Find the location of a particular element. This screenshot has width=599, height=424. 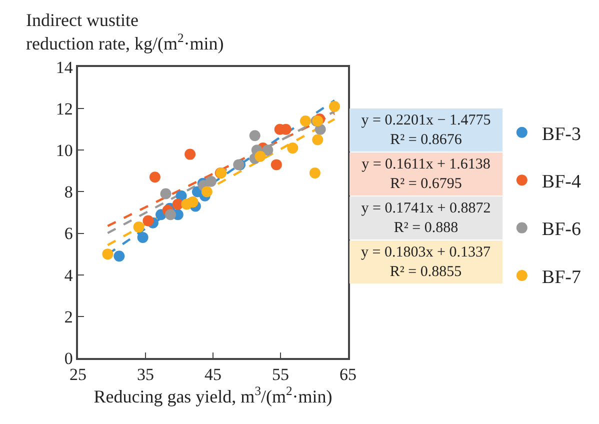

text: y = 0.1611x + 1.6138 R² = 0.6795 is located at coordinates (426, 174).